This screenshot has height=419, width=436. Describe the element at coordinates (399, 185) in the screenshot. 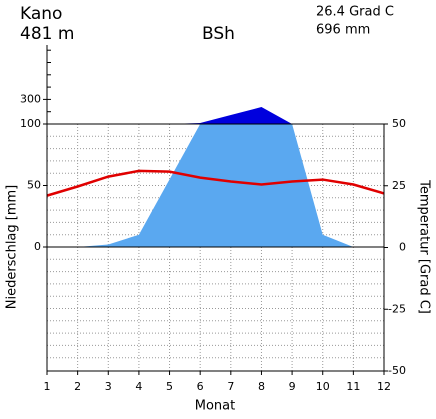

I see `y2-tick-label: 25` at that location.